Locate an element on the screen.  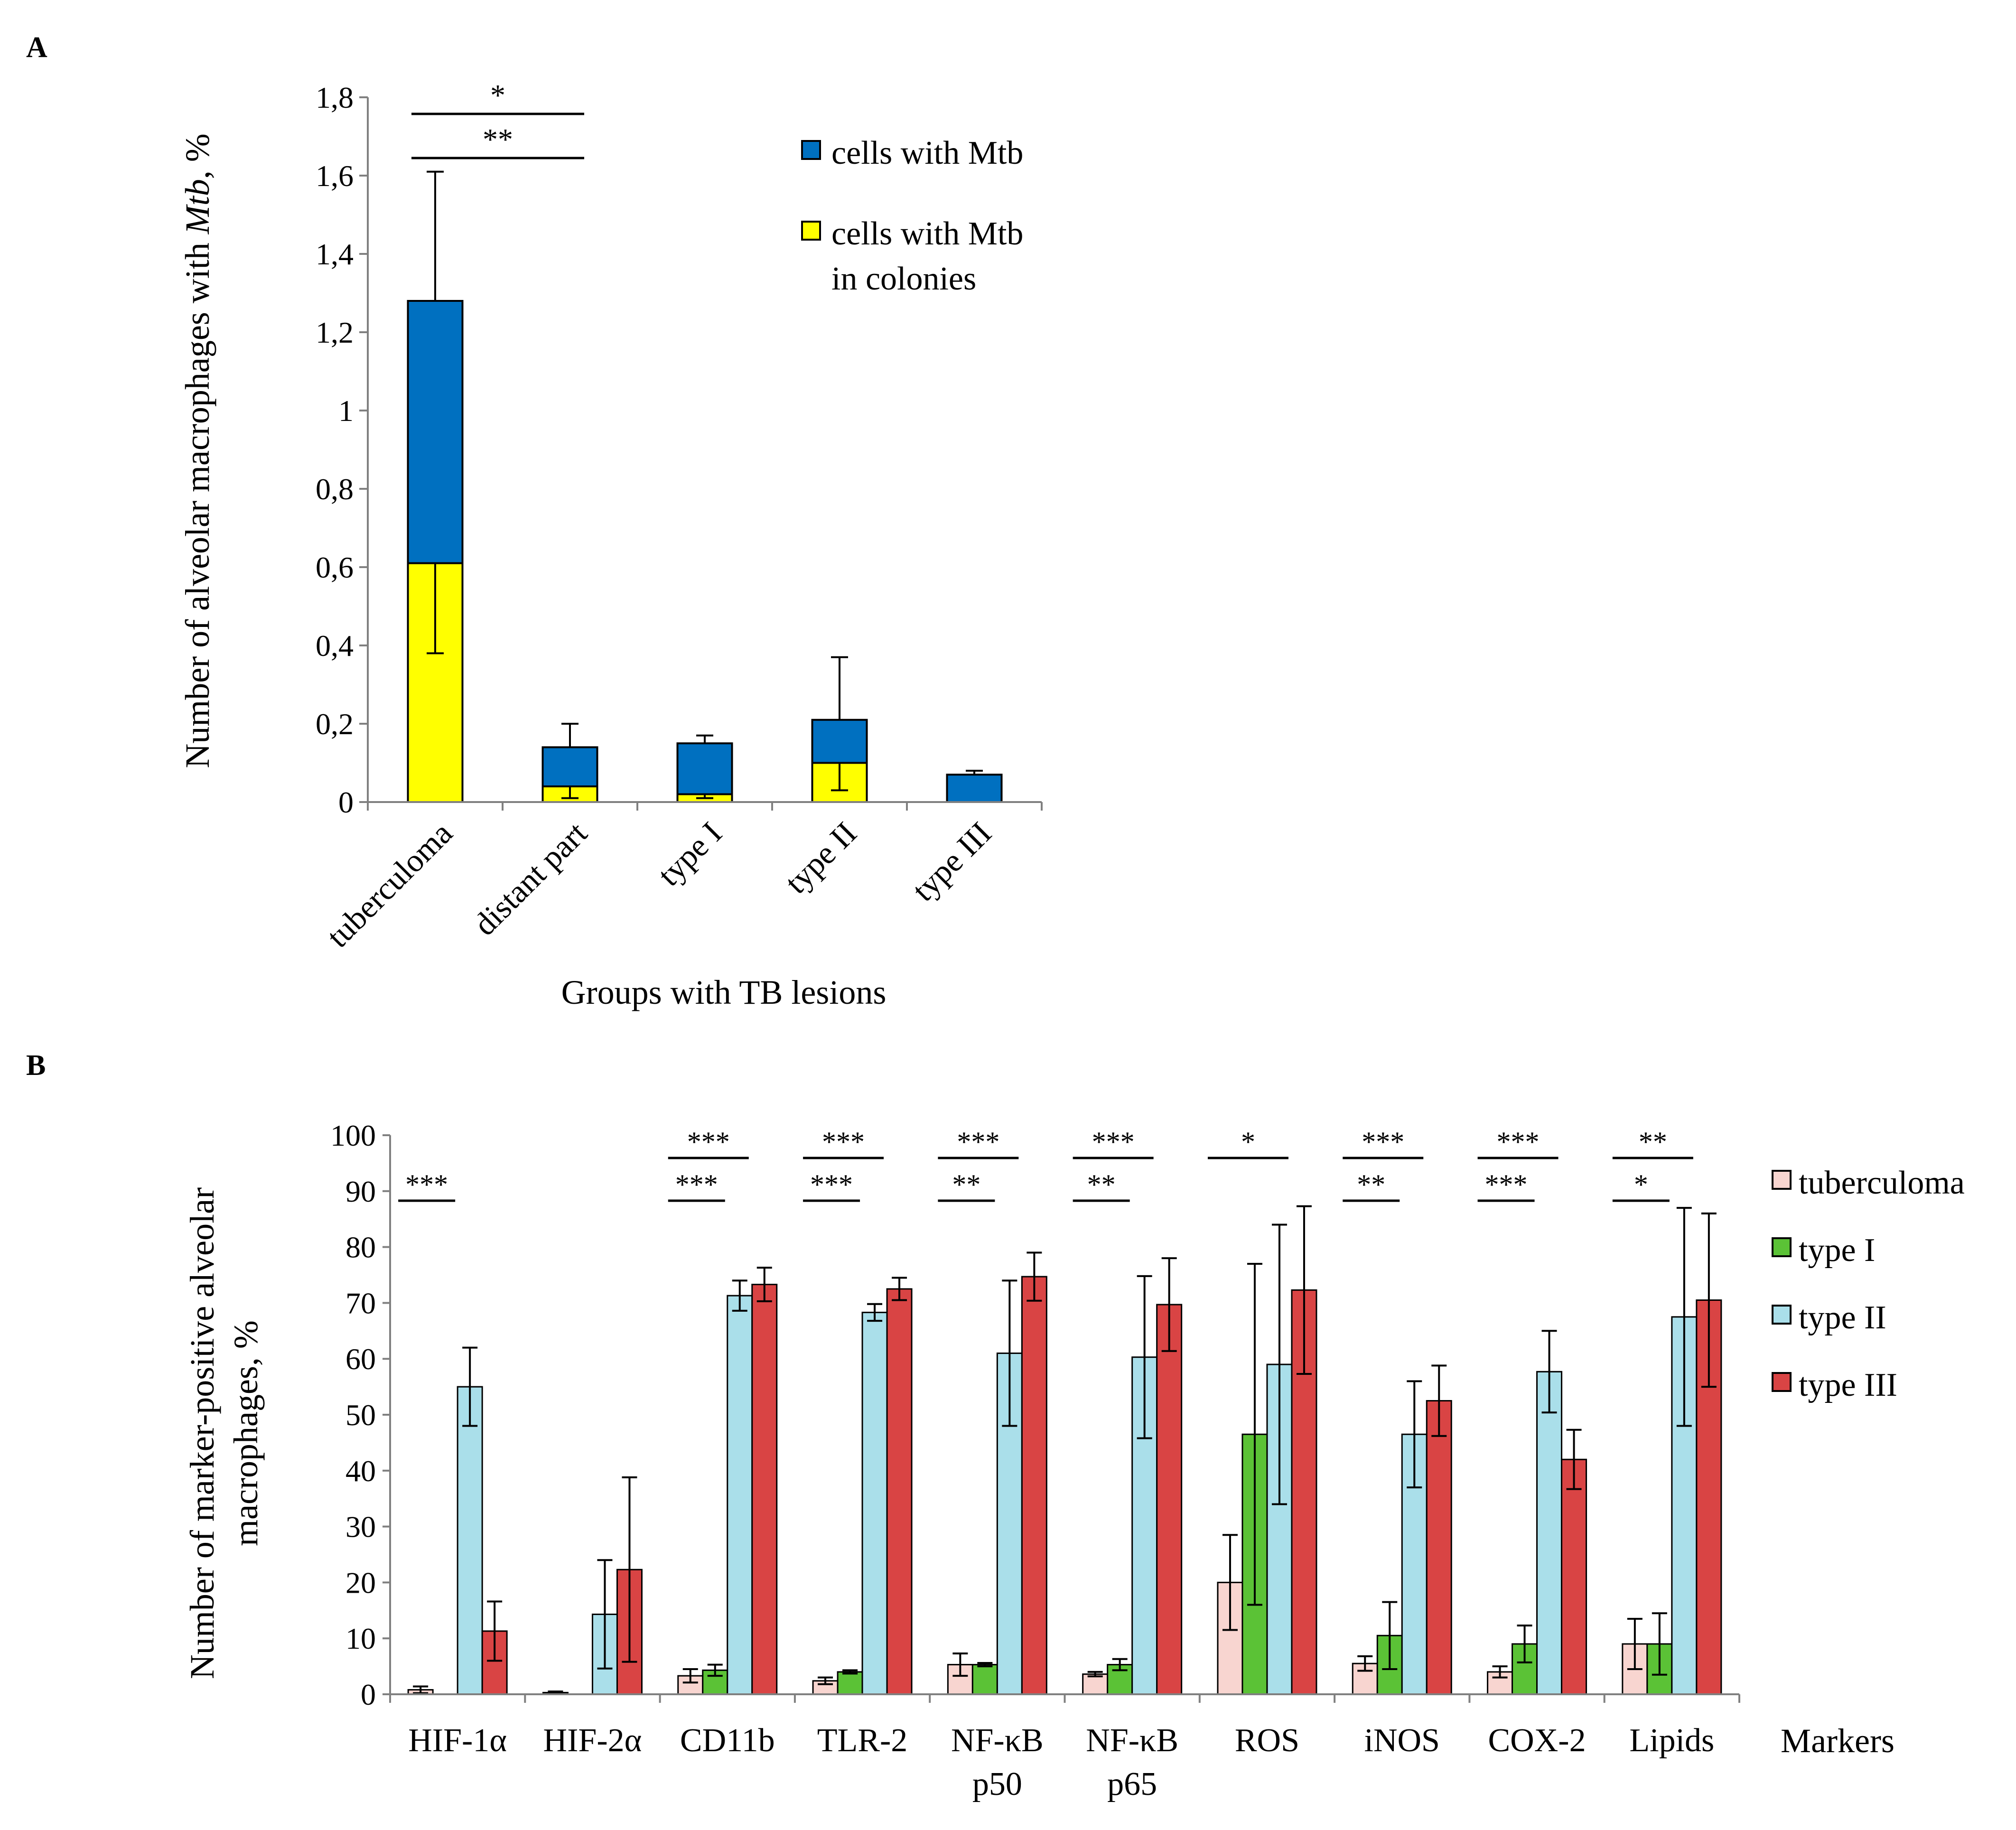
x-tick-label-b-6-0: ROS is located at coordinates (1267, 1740).